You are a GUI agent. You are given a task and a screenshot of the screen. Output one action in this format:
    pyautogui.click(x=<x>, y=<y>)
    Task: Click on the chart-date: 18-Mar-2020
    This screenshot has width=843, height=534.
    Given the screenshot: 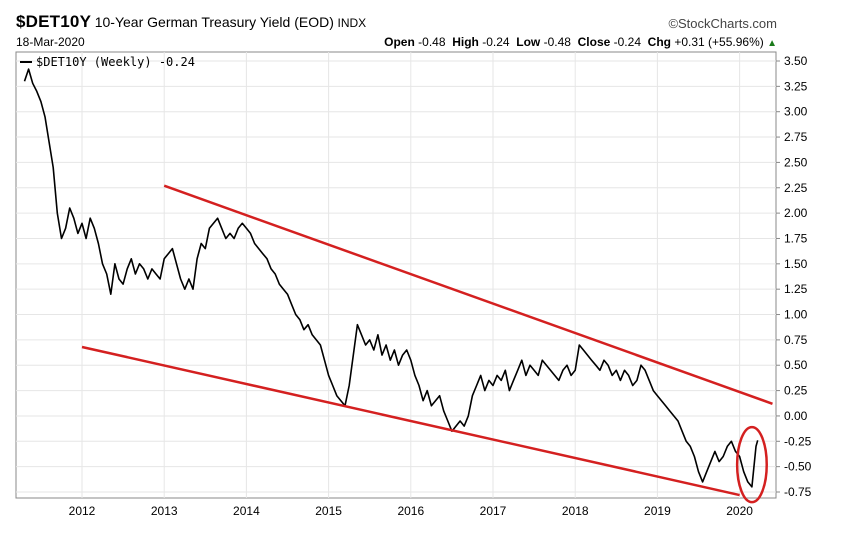 What is the action you would take?
    pyautogui.click(x=50, y=42)
    